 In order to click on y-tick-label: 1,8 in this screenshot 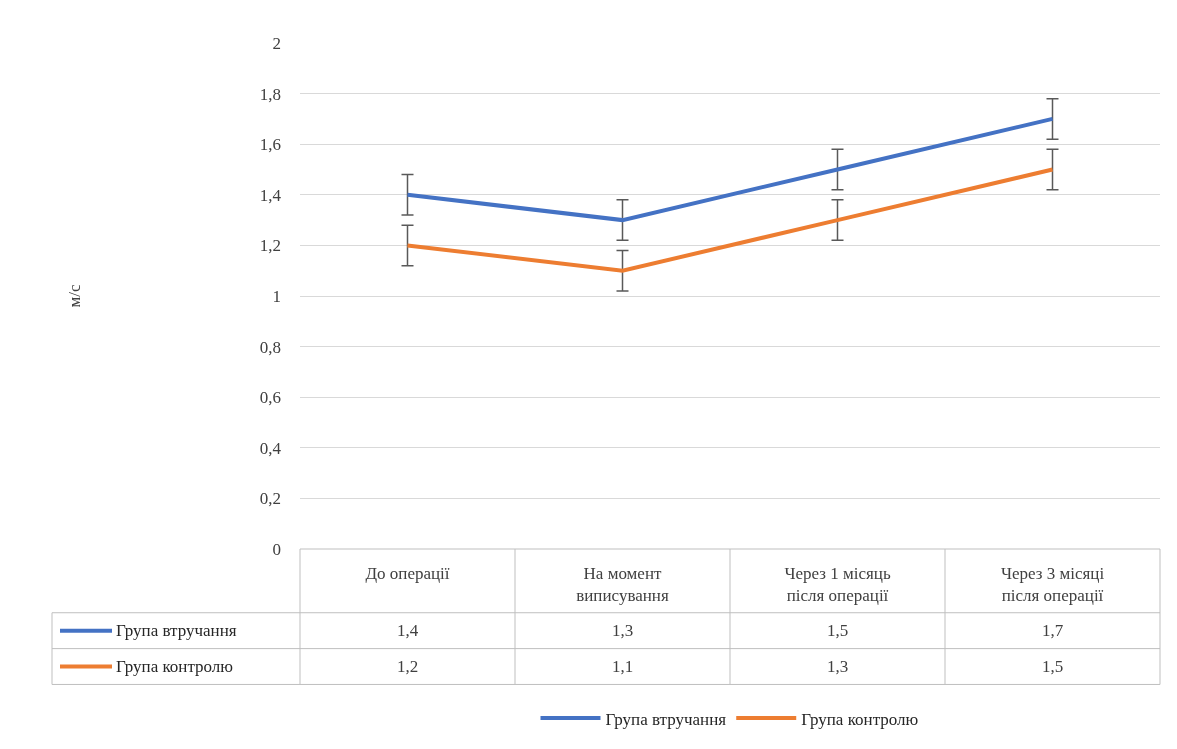, I will do `click(270, 94)`.